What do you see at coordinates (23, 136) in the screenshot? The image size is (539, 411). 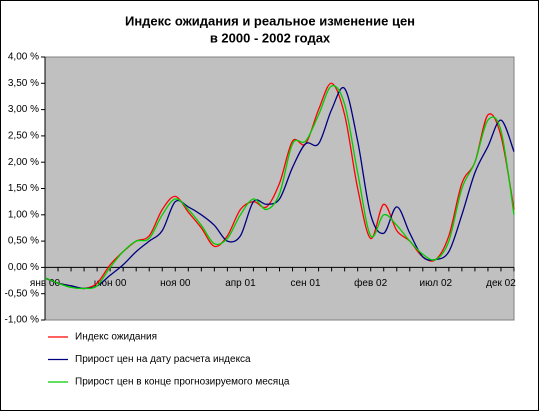 I see `y-tick-label: 2,50 %` at bounding box center [23, 136].